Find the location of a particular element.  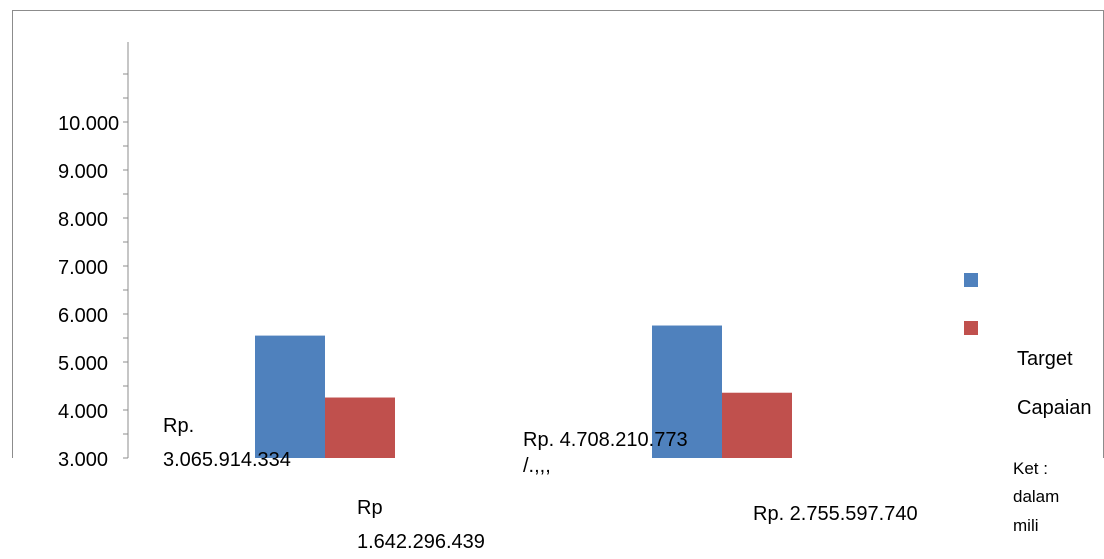

note-line-3: mili is located at coordinates (1026, 525).